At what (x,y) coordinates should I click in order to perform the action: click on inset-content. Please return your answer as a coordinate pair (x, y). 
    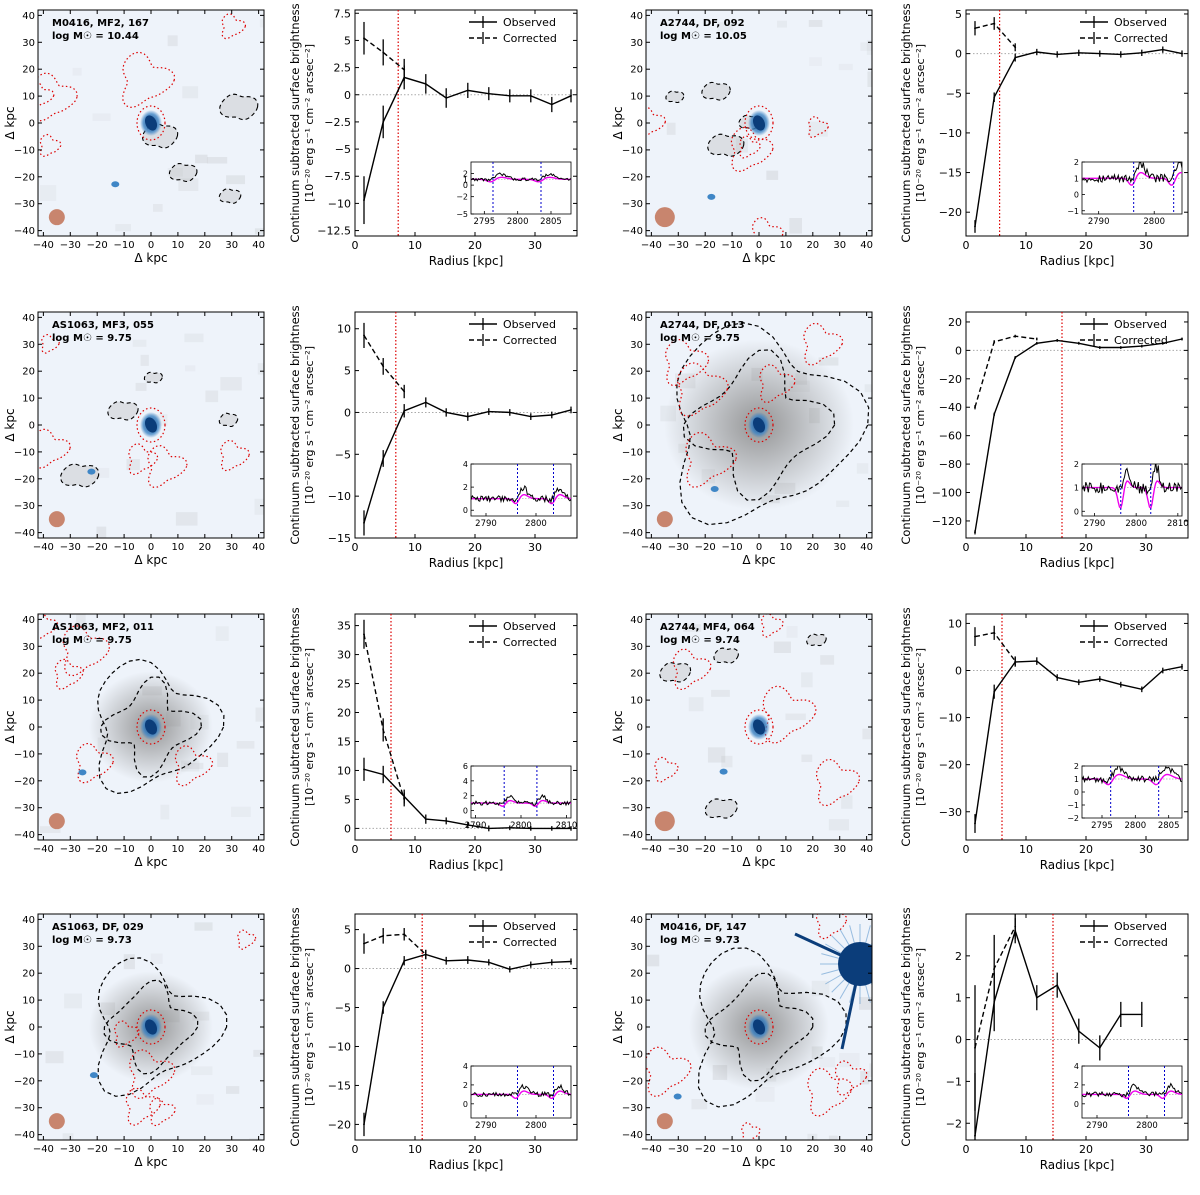
    Looking at the image, I should click on (521, 792).